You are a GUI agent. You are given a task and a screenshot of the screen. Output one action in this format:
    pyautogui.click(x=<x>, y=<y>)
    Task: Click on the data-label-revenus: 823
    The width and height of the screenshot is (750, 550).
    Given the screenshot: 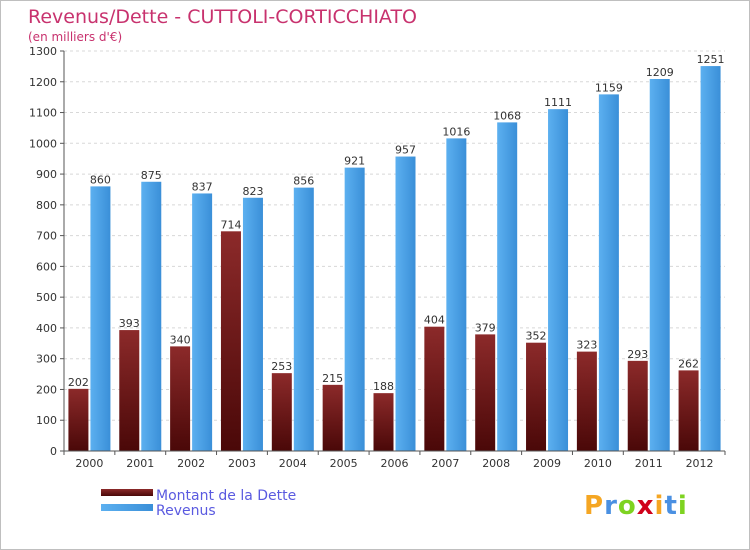 What is the action you would take?
    pyautogui.click(x=252, y=191)
    